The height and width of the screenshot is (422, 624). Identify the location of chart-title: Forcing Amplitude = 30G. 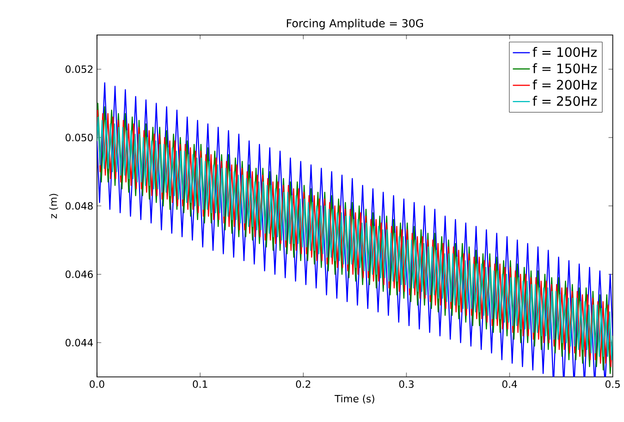
(354, 24).